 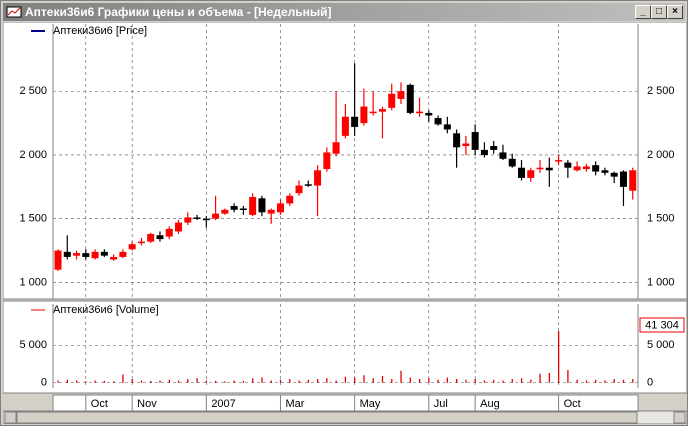 What do you see at coordinates (33, 282) in the screenshot?
I see `y-tick-label: 1 000` at bounding box center [33, 282].